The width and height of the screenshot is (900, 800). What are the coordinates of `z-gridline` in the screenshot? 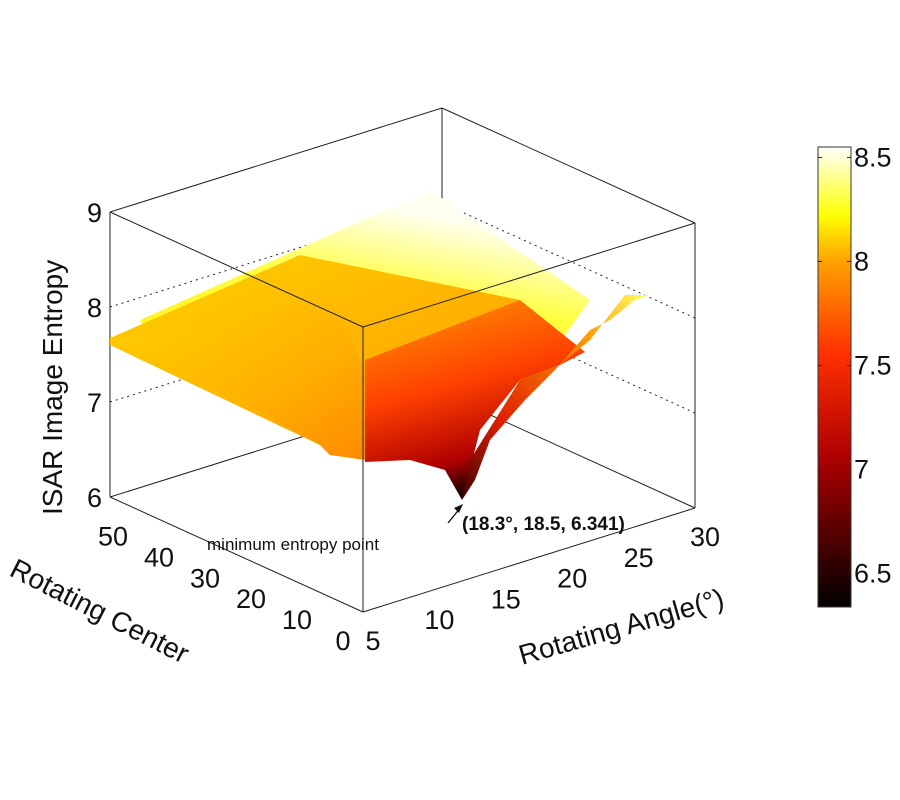 It's located at (568, 260).